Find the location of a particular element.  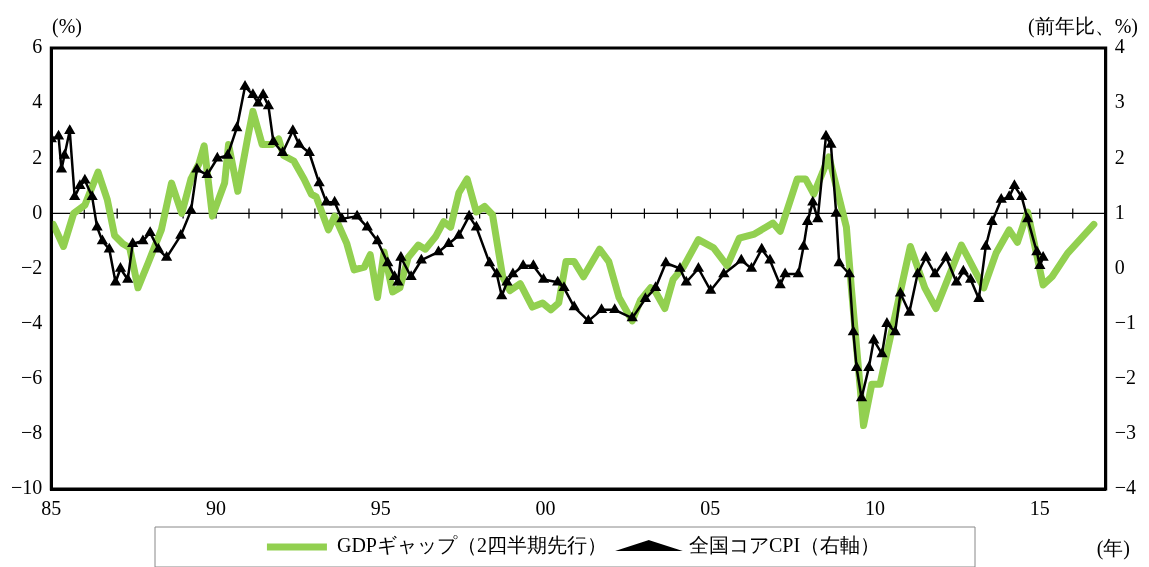

y2-tick-label: −3 is located at coordinates (1125, 432).